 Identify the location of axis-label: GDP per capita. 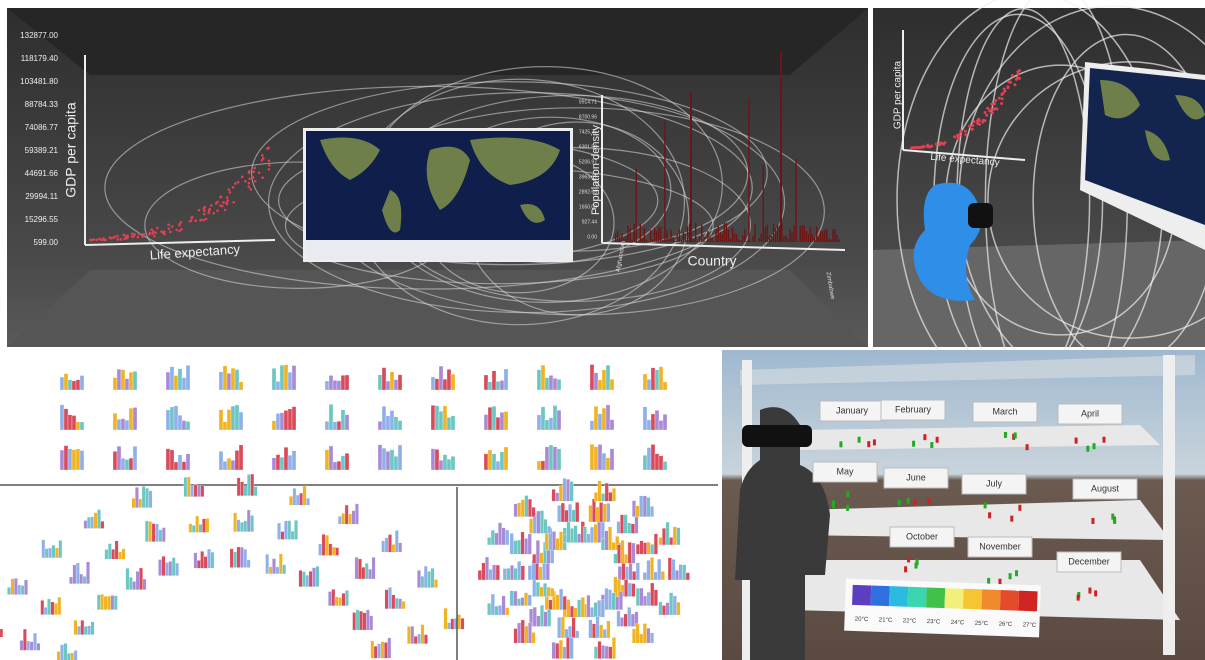
(898, 94).